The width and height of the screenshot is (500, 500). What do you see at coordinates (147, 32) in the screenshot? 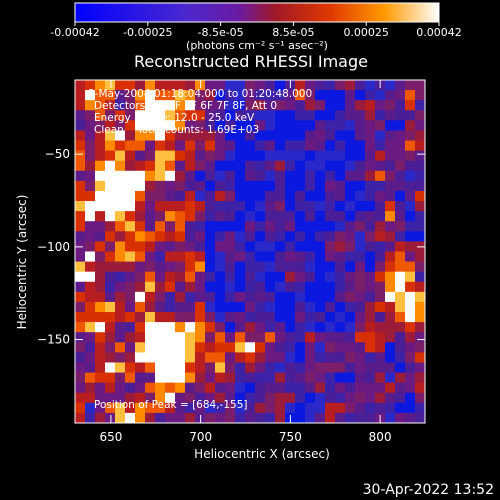
I see `colorbar-tick-label: -0.00025` at bounding box center [147, 32].